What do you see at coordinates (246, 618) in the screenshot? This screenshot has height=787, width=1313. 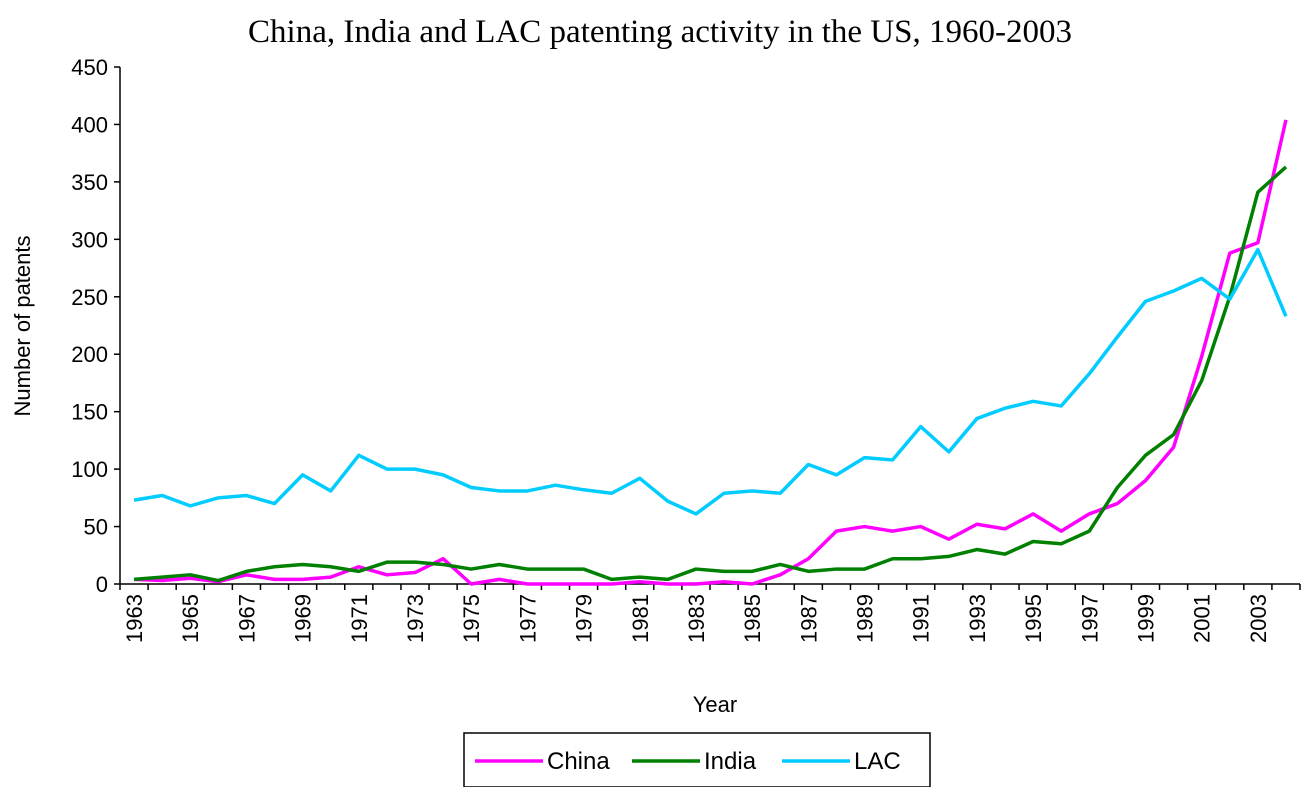 I see `x-tick-label: 1967` at bounding box center [246, 618].